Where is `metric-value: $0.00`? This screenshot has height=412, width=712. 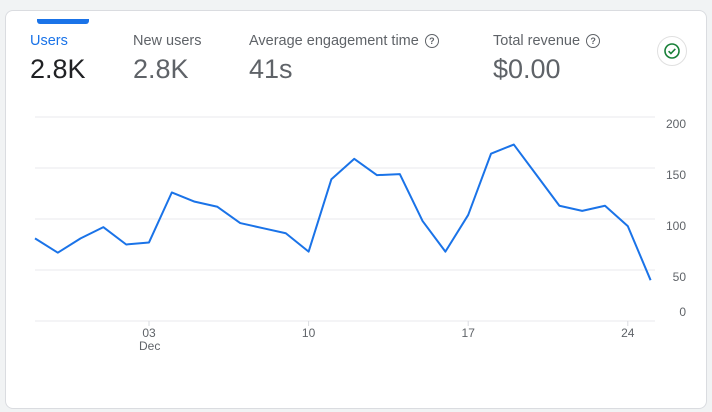
metric-value: $0.00 is located at coordinates (527, 69).